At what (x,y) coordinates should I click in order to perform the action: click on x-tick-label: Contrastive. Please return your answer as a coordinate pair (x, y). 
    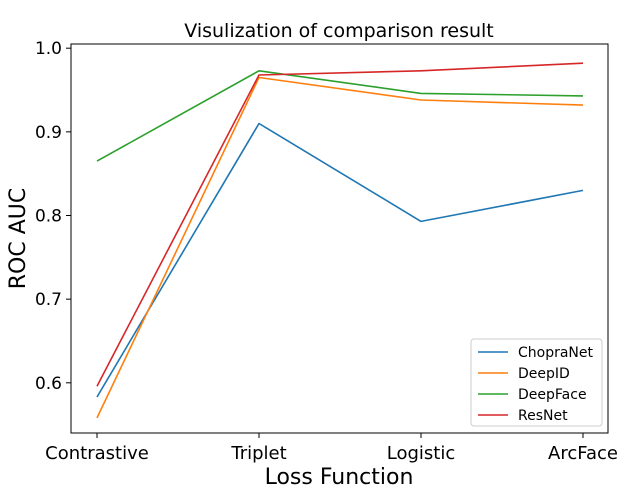
    Looking at the image, I should click on (97, 453).